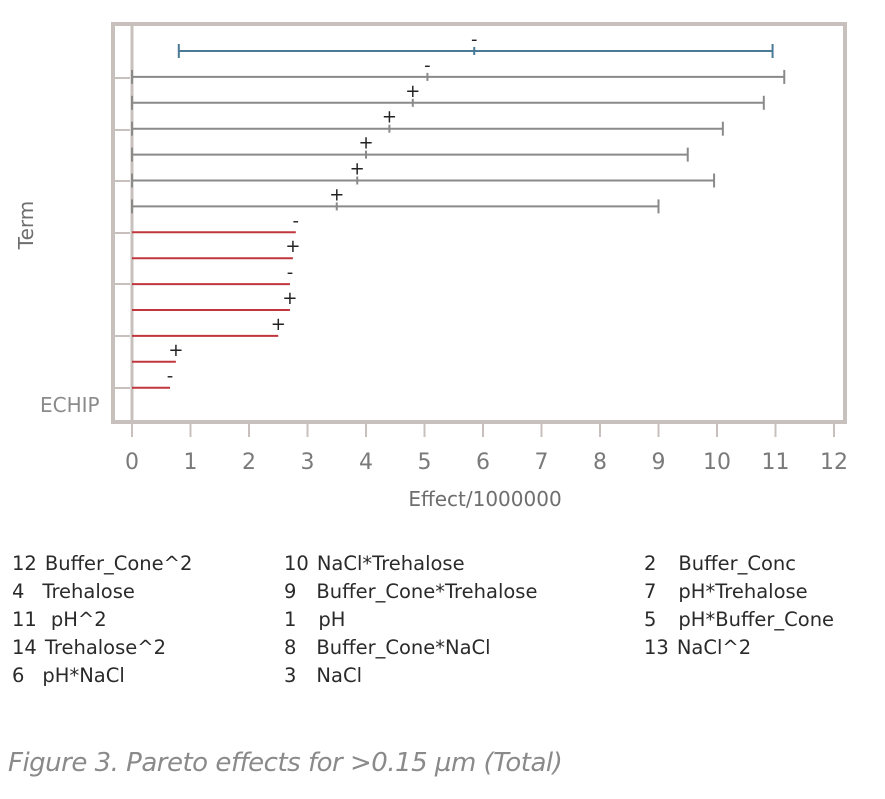 The image size is (885, 799). What do you see at coordinates (290, 675) in the screenshot?
I see `legend-number: 3` at bounding box center [290, 675].